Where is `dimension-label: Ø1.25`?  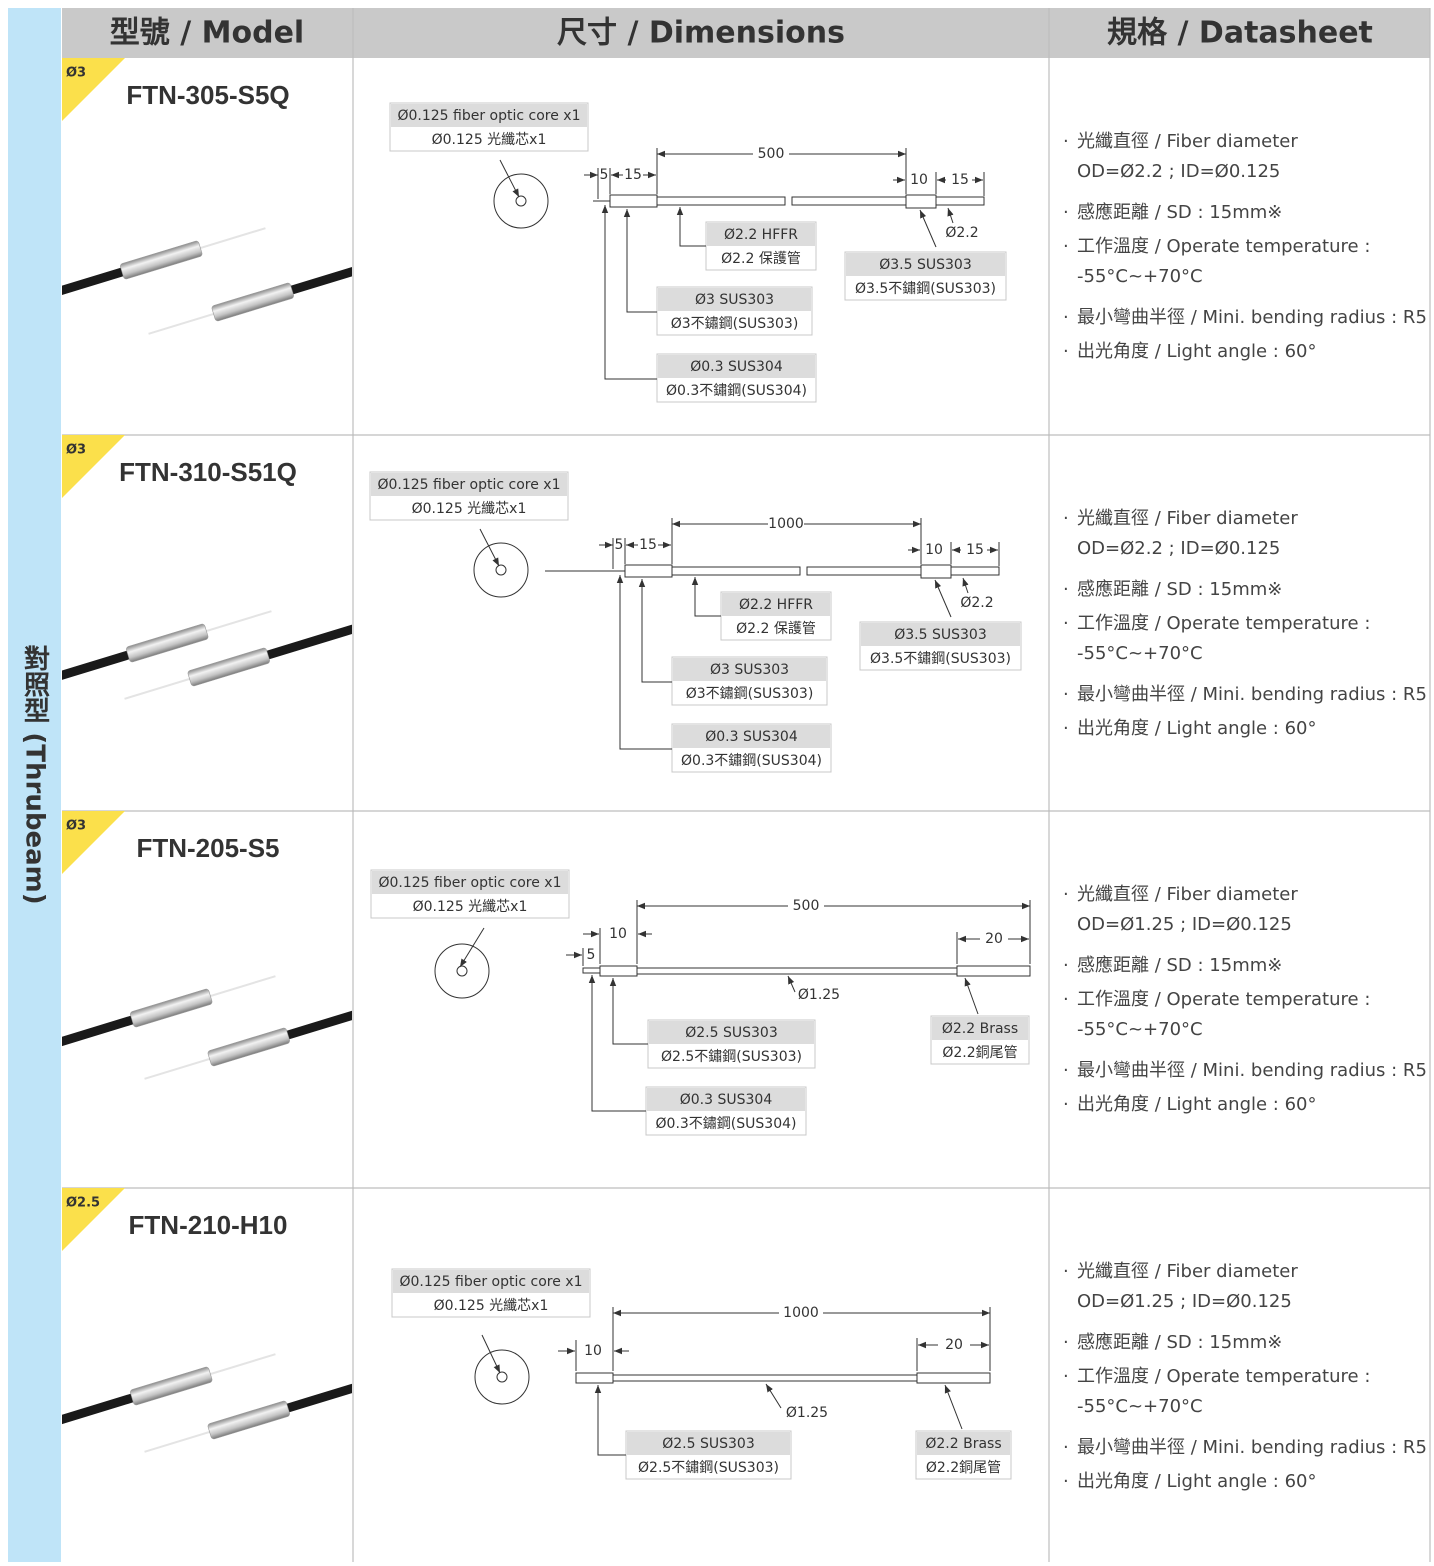 dimension-label: Ø1.25 is located at coordinates (807, 1413).